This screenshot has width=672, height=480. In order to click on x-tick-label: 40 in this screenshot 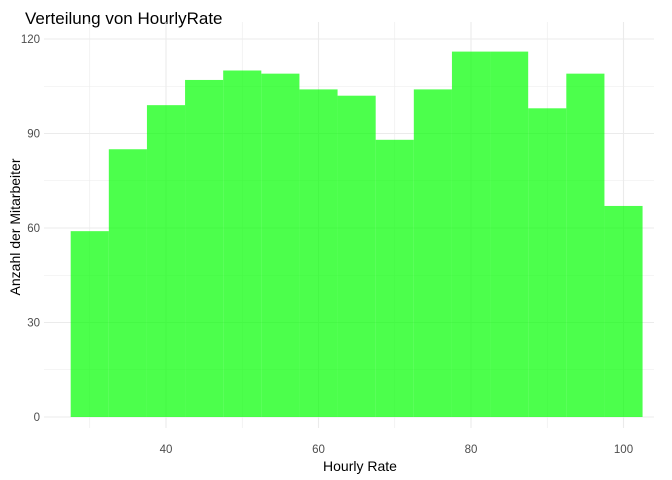, I will do `click(166, 450)`.